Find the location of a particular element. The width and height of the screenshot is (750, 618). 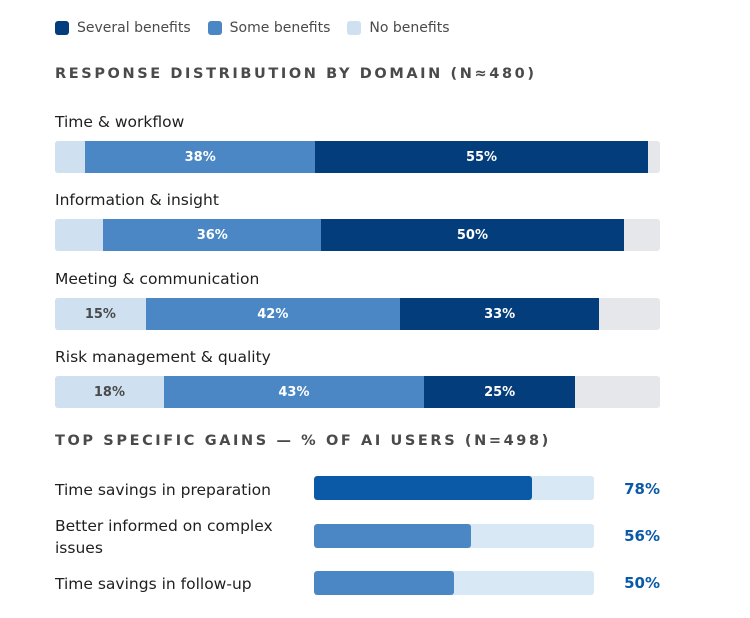

stacked-bar: 15% 42% 33% is located at coordinates (357, 314).